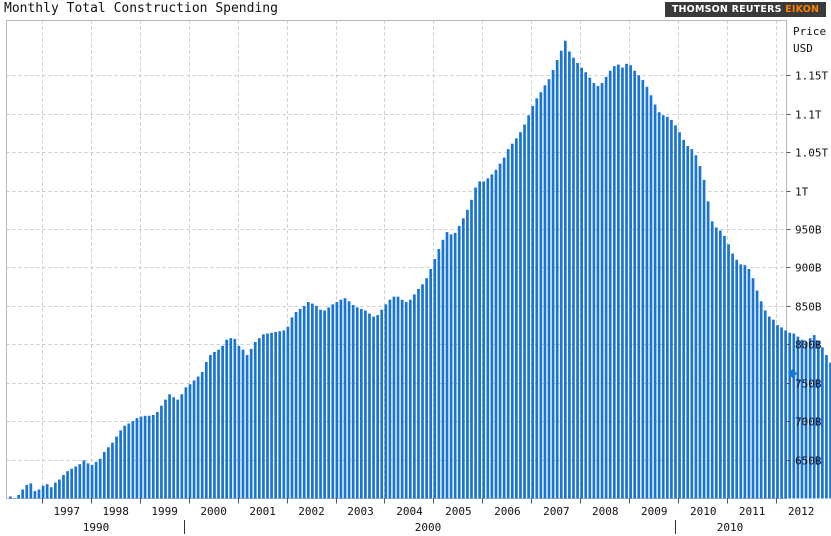  What do you see at coordinates (811, 76) in the screenshot?
I see `y-tick-label: 1.15T` at bounding box center [811, 76].